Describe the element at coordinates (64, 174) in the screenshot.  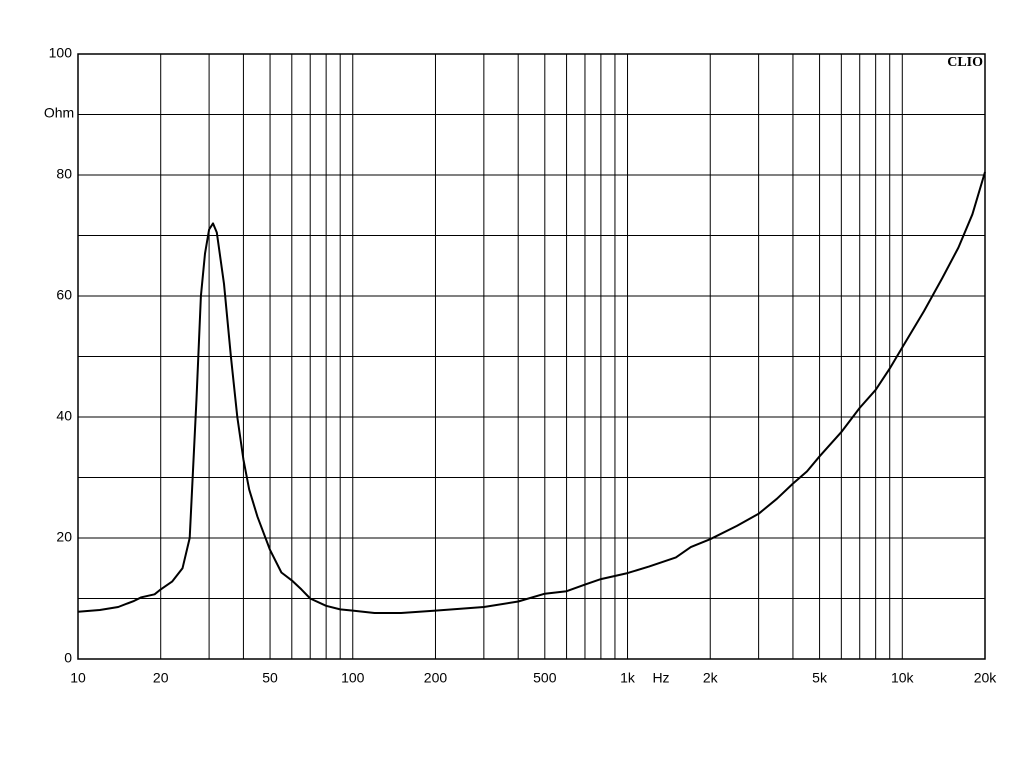
I see `y-tick-label: 80` at that location.